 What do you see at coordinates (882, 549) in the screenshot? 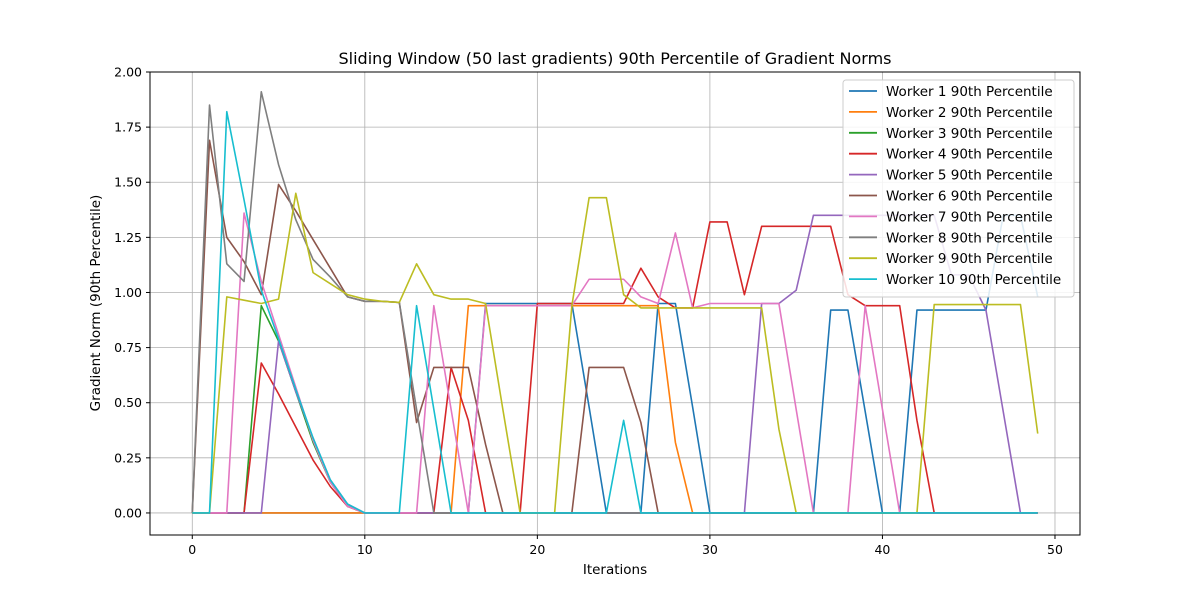
I see `x-tick-label: 40` at bounding box center [882, 549].